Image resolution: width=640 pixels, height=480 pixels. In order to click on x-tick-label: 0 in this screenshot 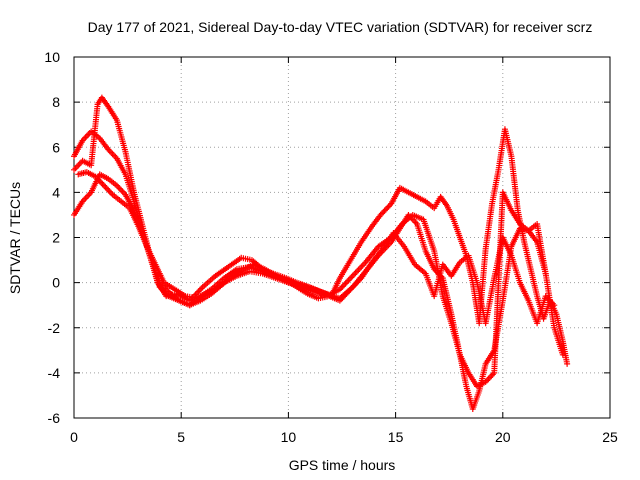, I will do `click(74, 437)`.